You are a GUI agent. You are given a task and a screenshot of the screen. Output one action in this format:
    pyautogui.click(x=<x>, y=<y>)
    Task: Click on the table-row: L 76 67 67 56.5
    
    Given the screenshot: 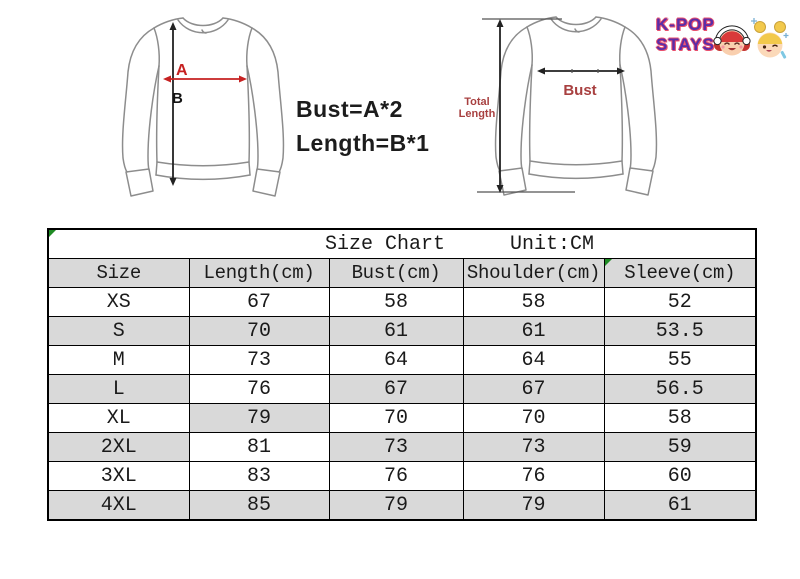 What is the action you would take?
    pyautogui.click(x=402, y=389)
    